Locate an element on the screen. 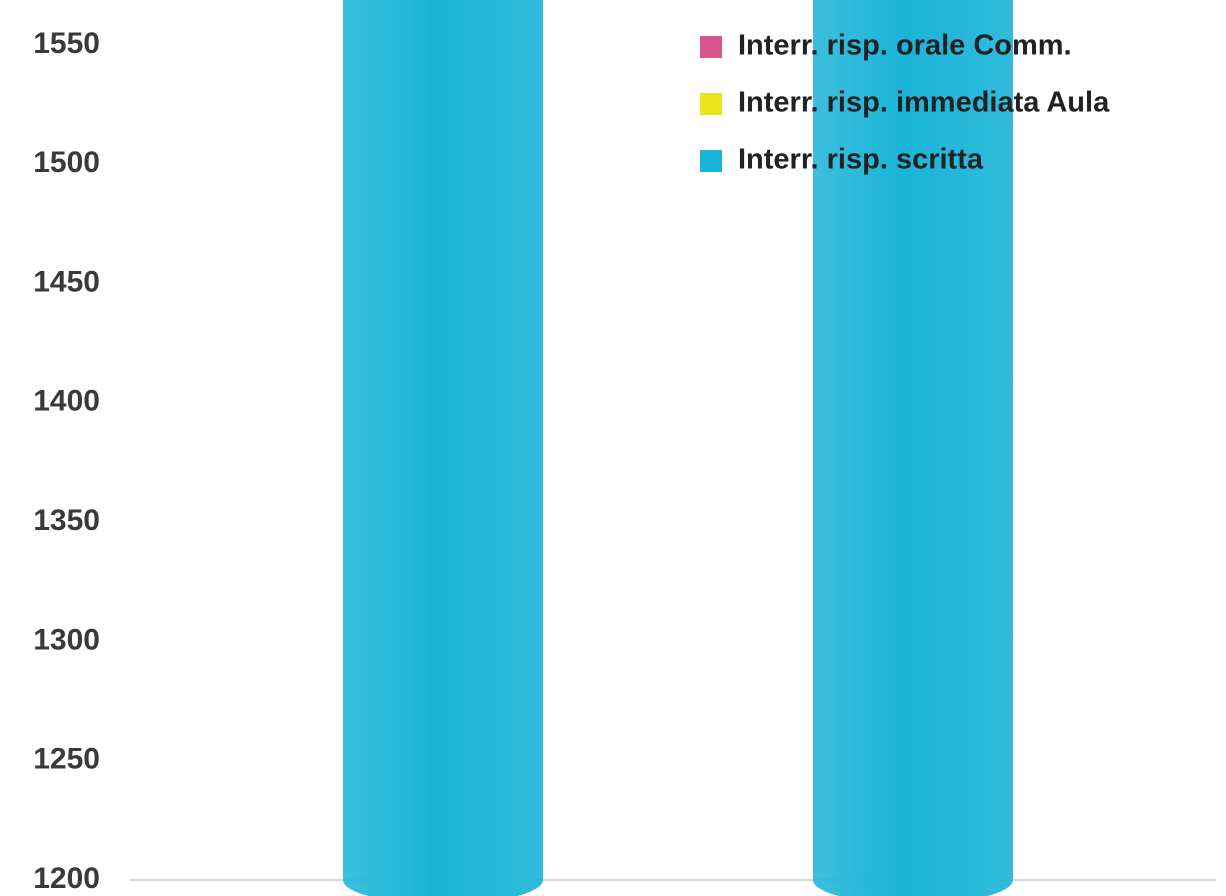  y-tick-label: 1200 is located at coordinates (66, 878).